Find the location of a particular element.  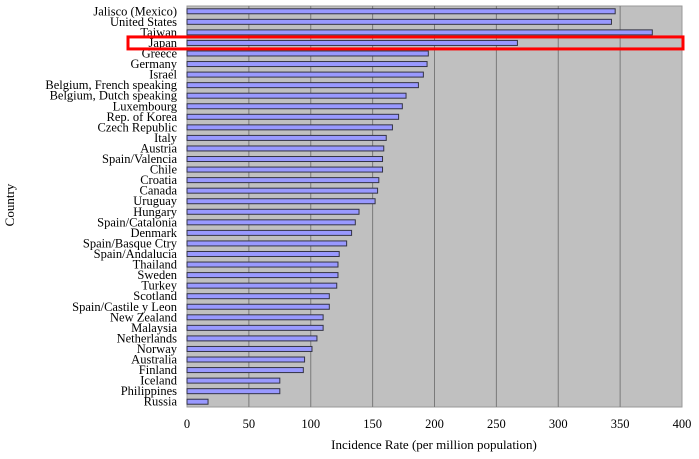

category-label: Croatia is located at coordinates (158, 180).